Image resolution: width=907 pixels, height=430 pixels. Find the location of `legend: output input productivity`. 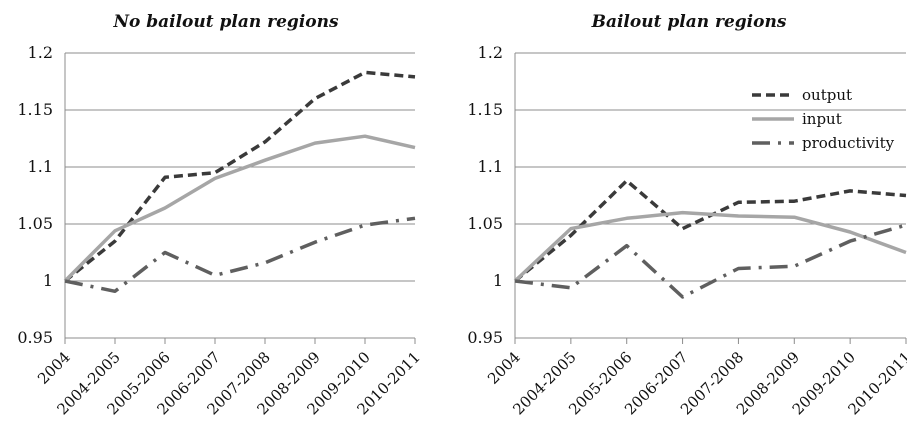

legend: output input productivity is located at coordinates (823, 119).